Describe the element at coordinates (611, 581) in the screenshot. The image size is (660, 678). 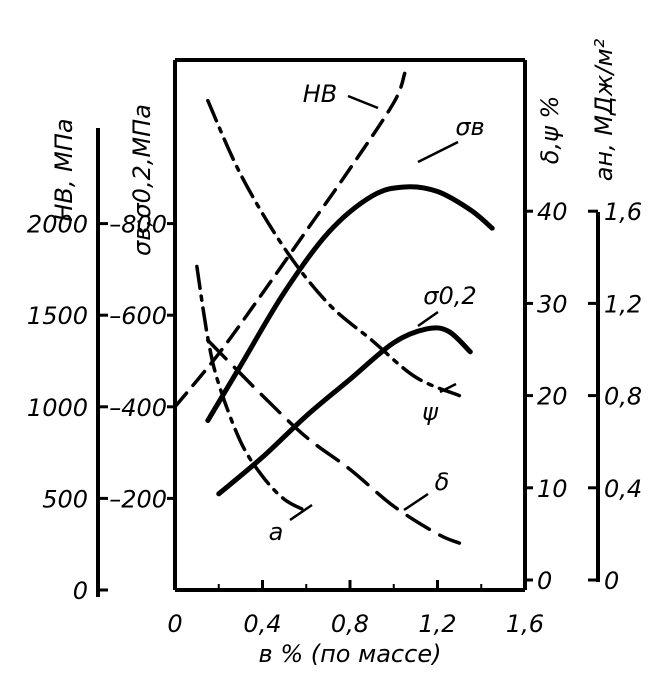
I see `impact-tick-label: 0` at that location.